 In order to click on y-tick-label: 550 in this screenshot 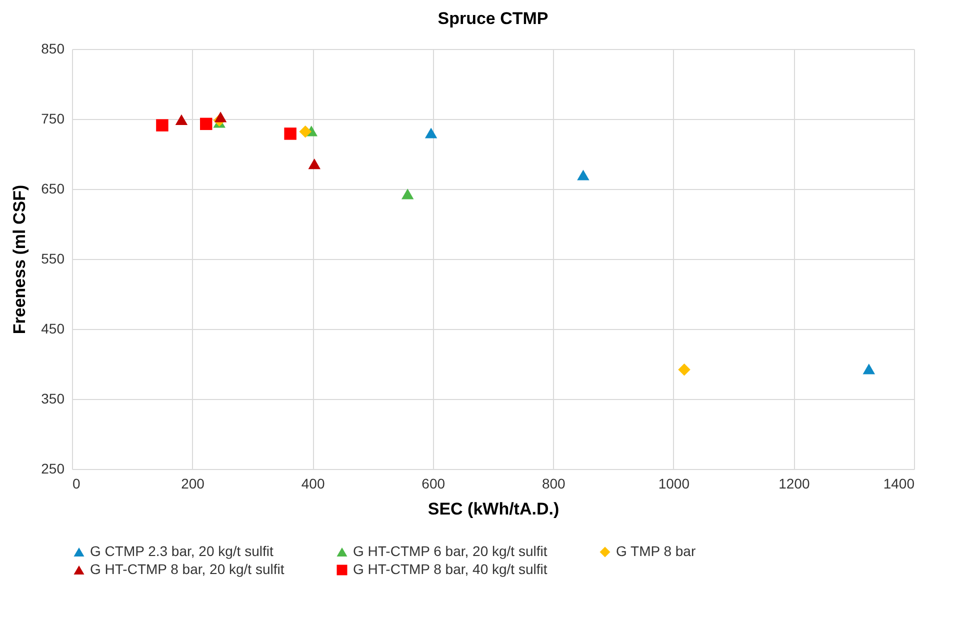, I will do `click(53, 258)`.